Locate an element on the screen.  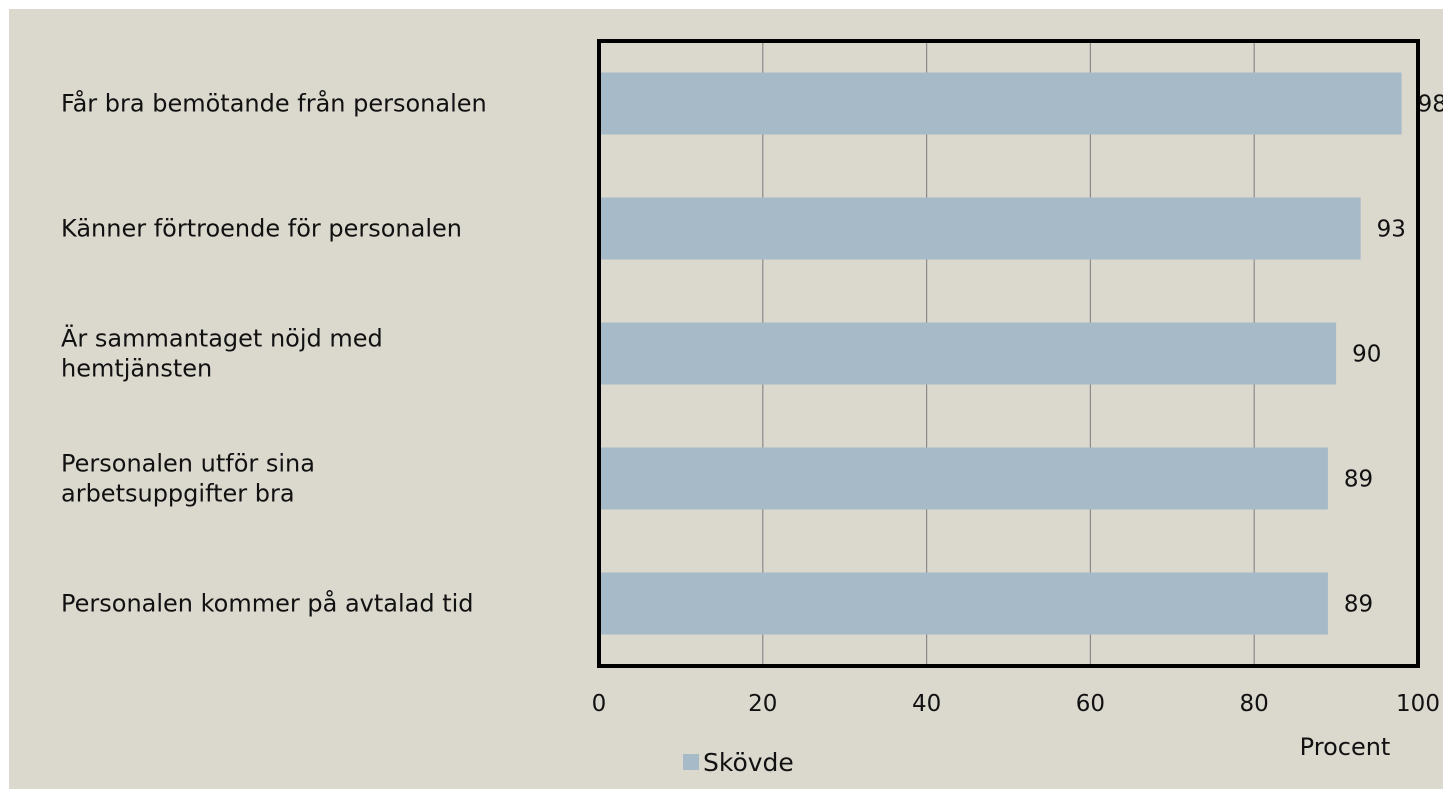
data-label: 93 is located at coordinates (1391, 230).